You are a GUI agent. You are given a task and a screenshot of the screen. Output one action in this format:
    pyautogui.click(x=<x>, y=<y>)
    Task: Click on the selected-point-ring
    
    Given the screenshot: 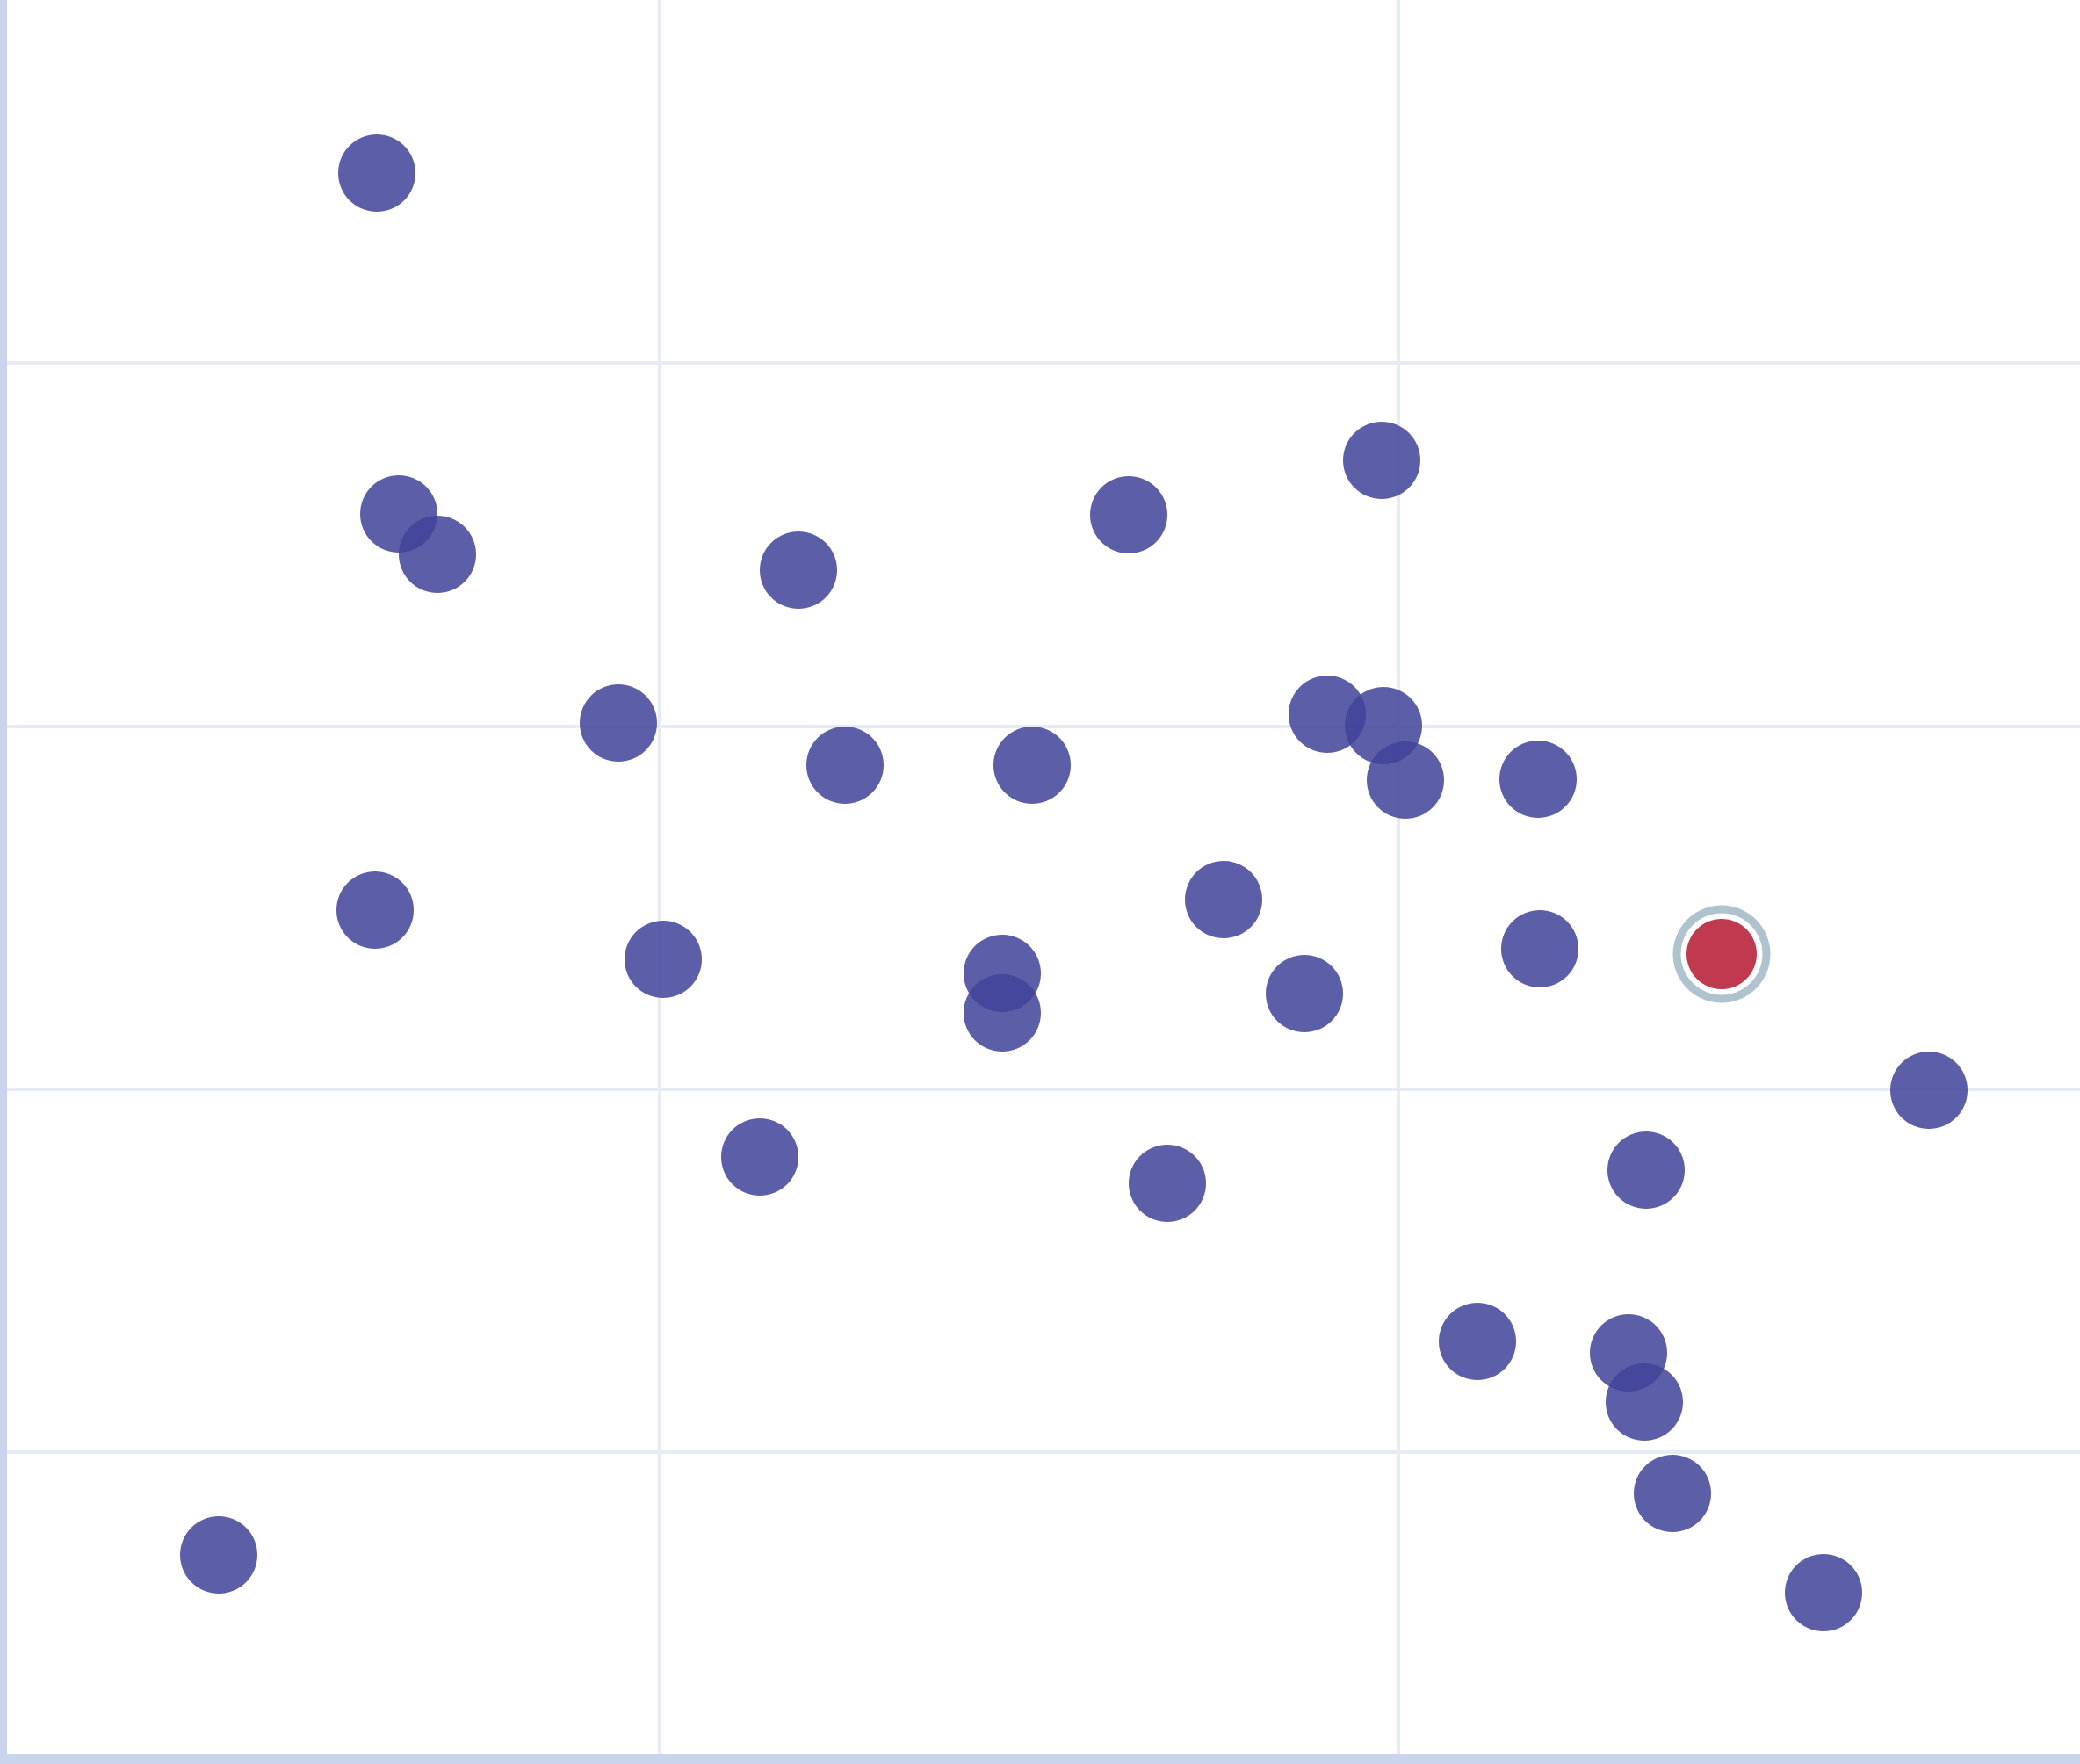 What is the action you would take?
    pyautogui.click(x=1721, y=954)
    